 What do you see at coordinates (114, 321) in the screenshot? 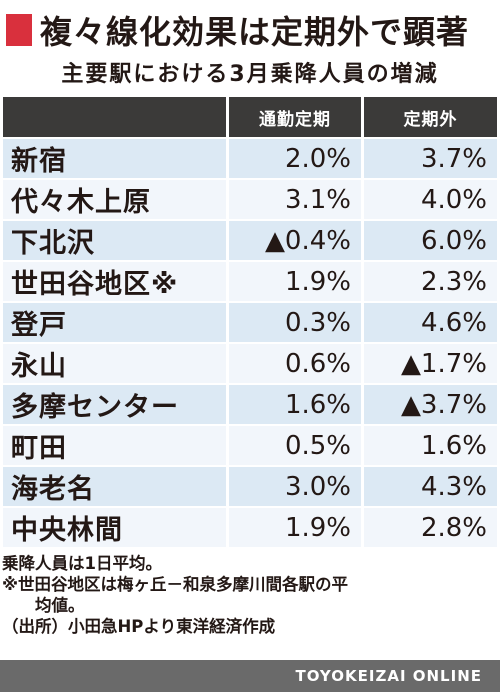
I see `station-name-cell: 登戸` at bounding box center [114, 321].